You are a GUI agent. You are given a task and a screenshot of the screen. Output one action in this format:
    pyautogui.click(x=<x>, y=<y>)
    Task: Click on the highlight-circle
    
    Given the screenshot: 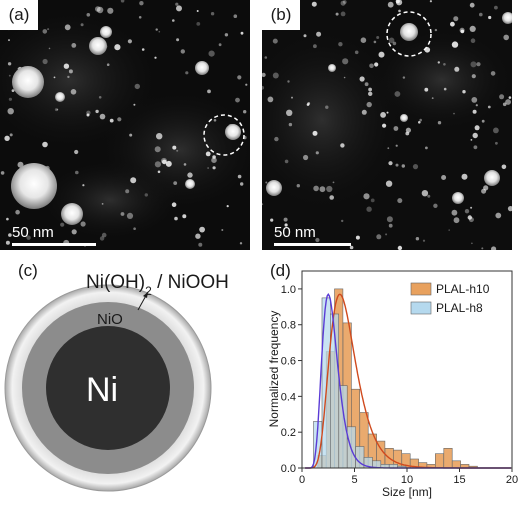 What is the action you would take?
    pyautogui.click(x=409, y=34)
    